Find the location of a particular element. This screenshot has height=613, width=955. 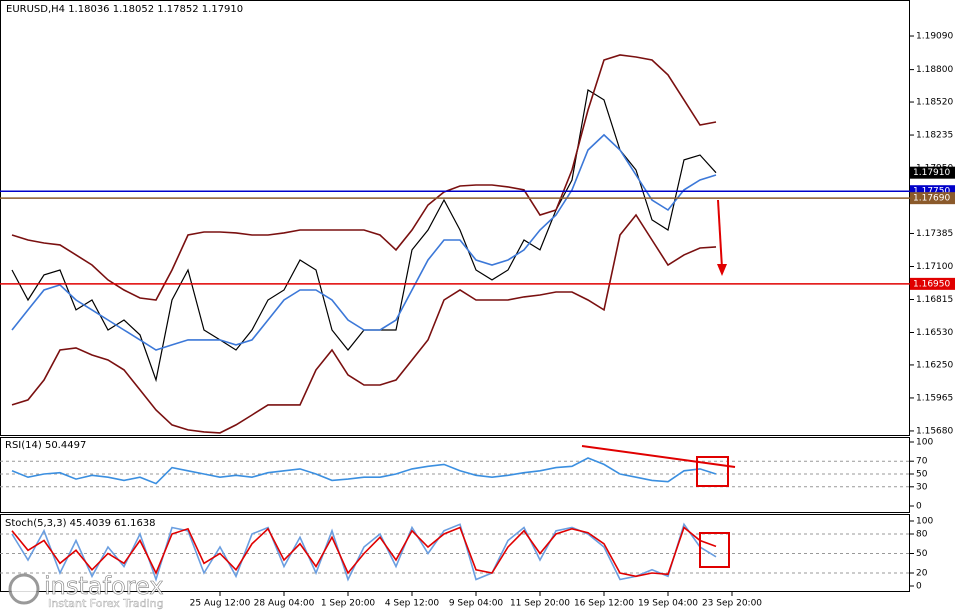

y-tick-label: 1.16815 is located at coordinates (934, 300).